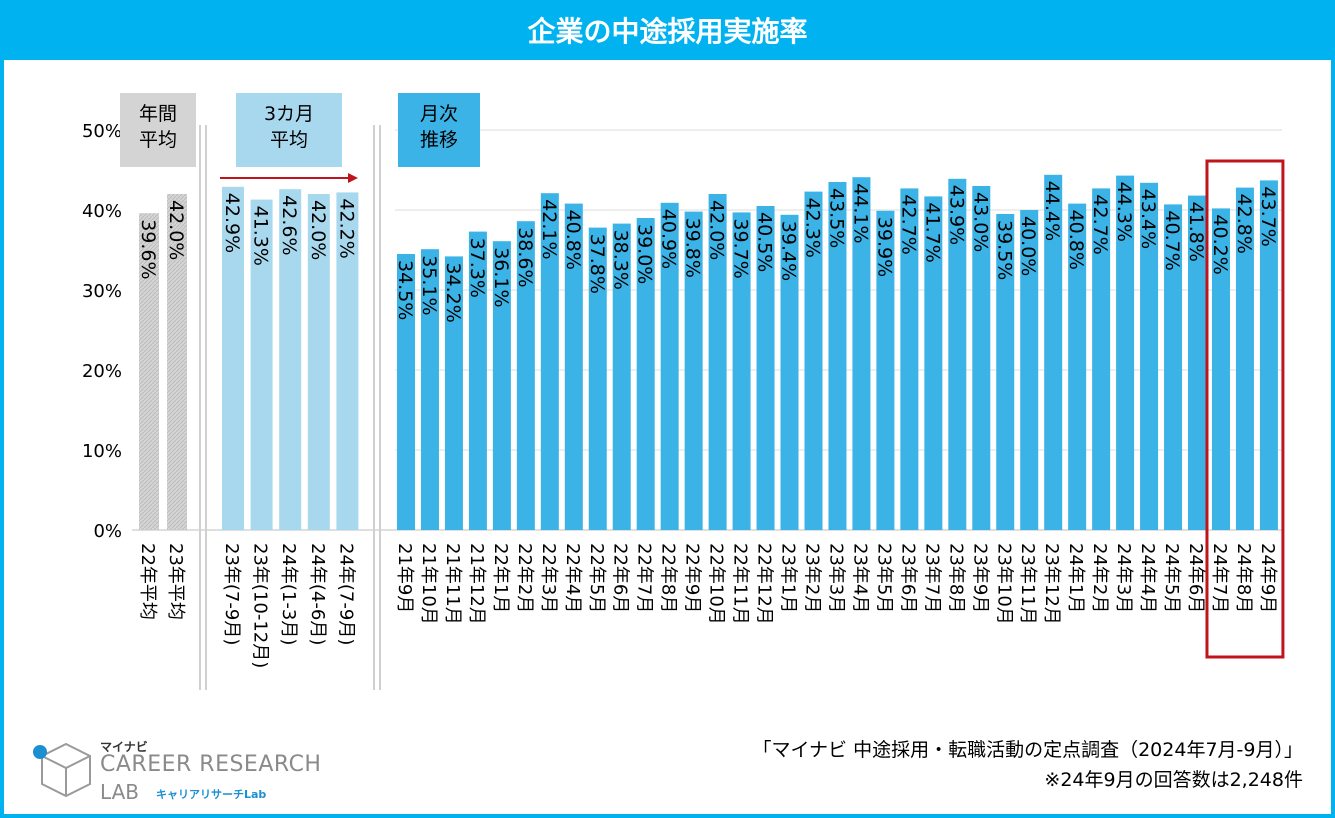 Image resolution: width=1335 pixels, height=818 pixels. Describe the element at coordinates (1099, 578) in the screenshot. I see `x-tick-label: 24年2月` at that location.